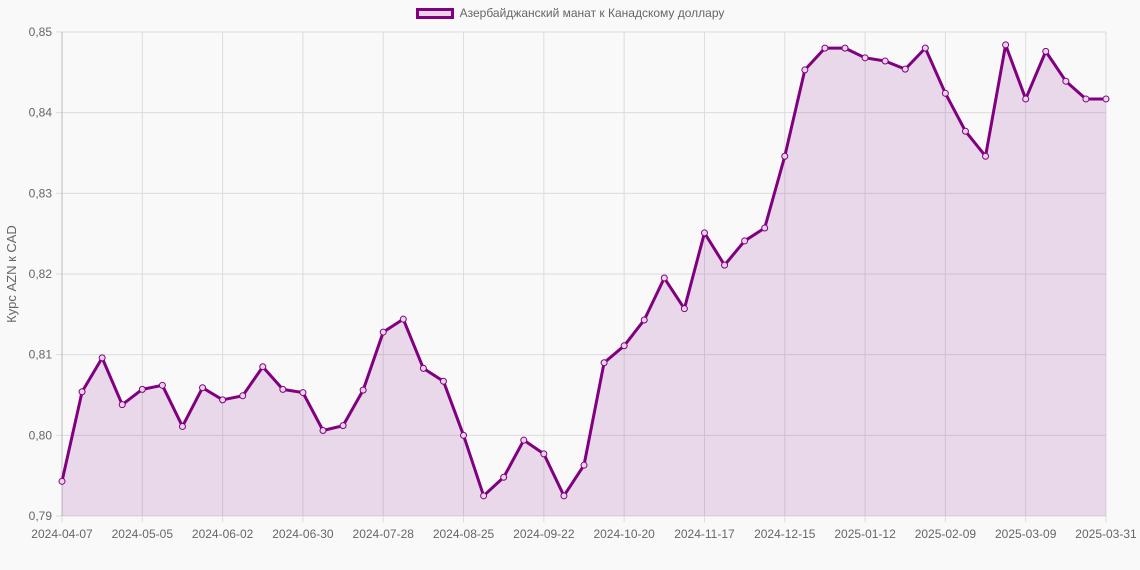 The height and width of the screenshot is (570, 1140). Describe the element at coordinates (865, 534) in the screenshot. I see `x-tick-label: 2025-01-12` at that location.